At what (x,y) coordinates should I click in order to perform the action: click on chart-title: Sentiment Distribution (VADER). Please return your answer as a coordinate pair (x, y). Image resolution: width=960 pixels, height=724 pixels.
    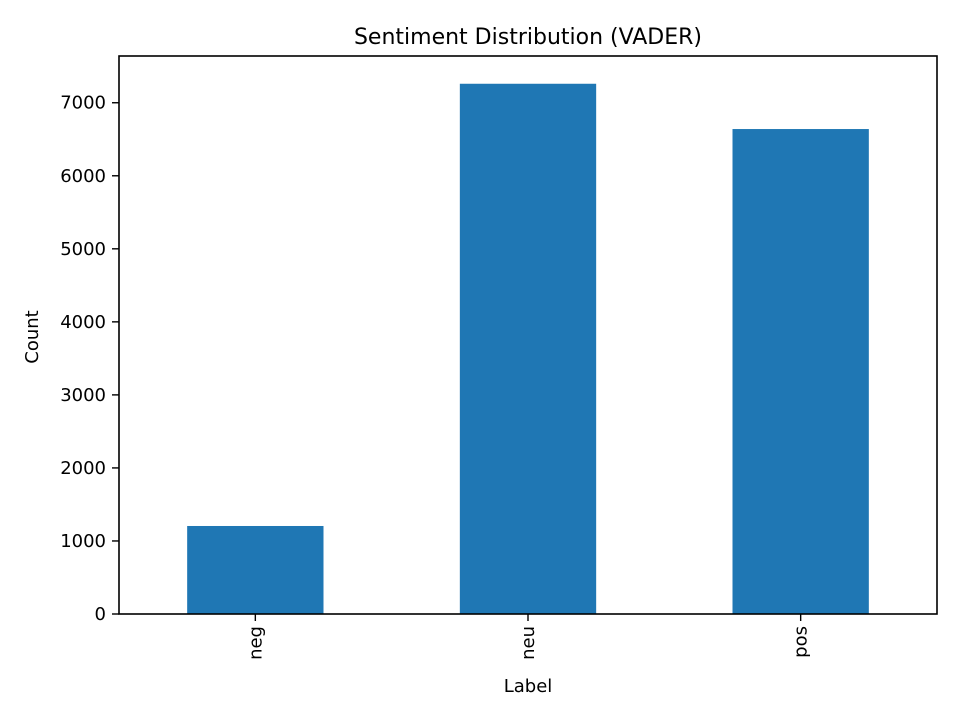
    Looking at the image, I should click on (528, 37).